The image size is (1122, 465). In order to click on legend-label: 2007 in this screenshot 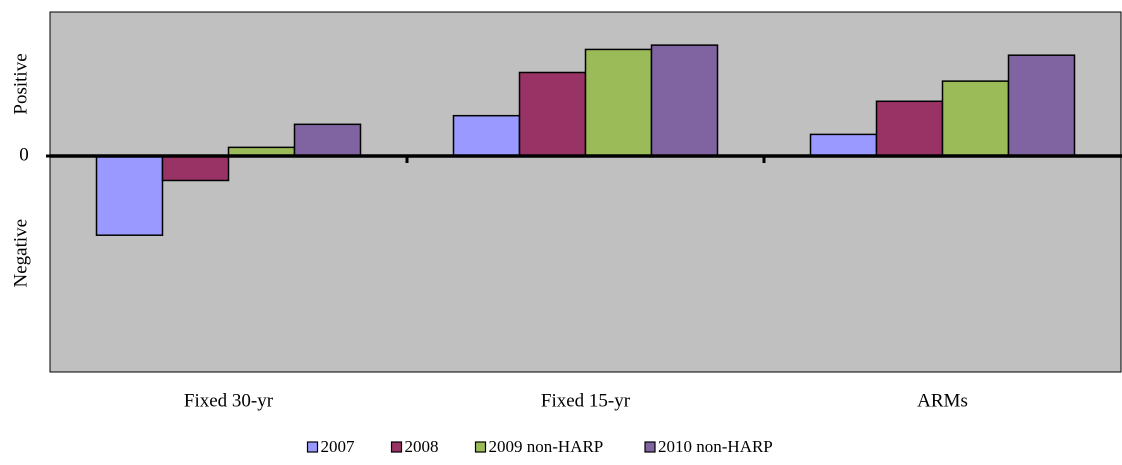, I will do `click(338, 446)`.